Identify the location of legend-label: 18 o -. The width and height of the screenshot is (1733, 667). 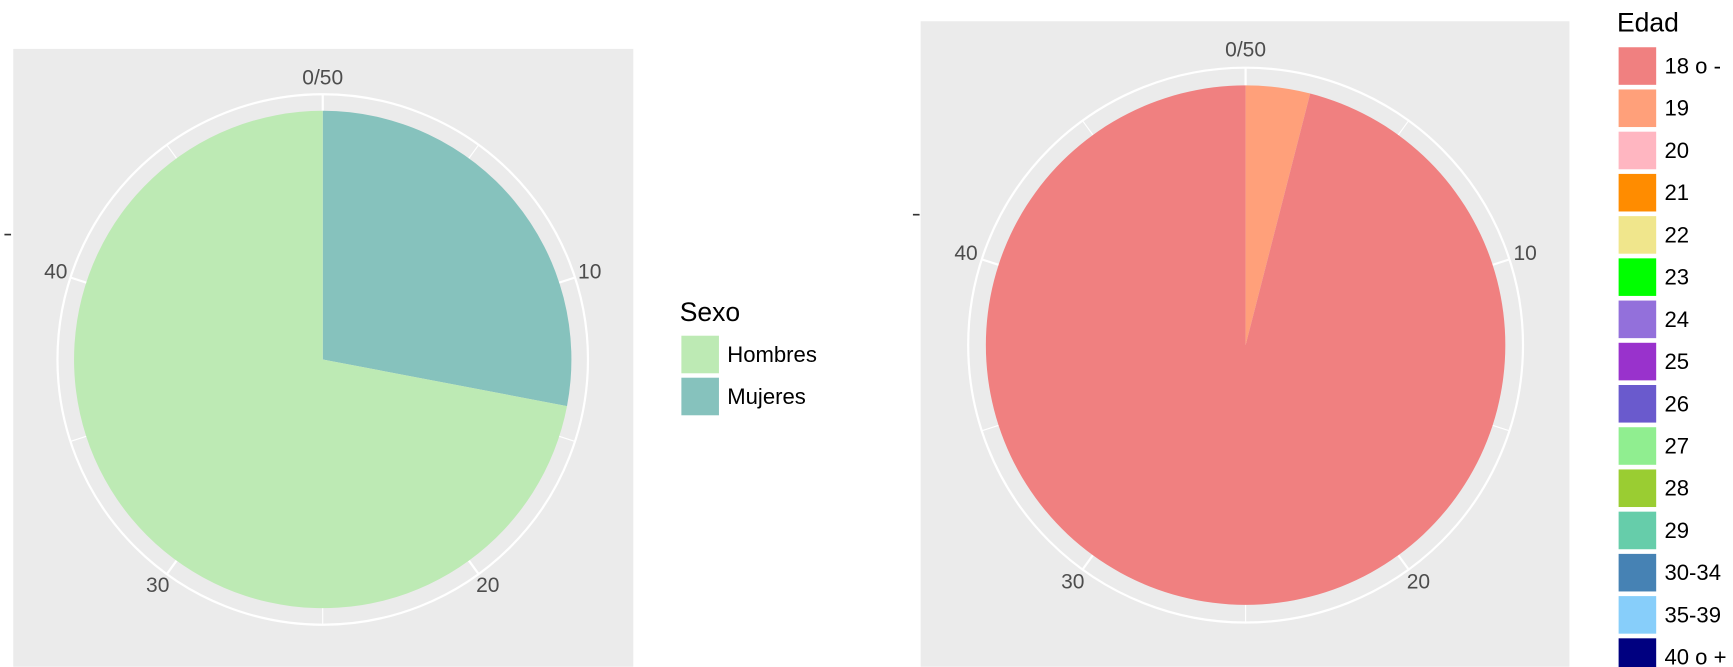
(1692, 66).